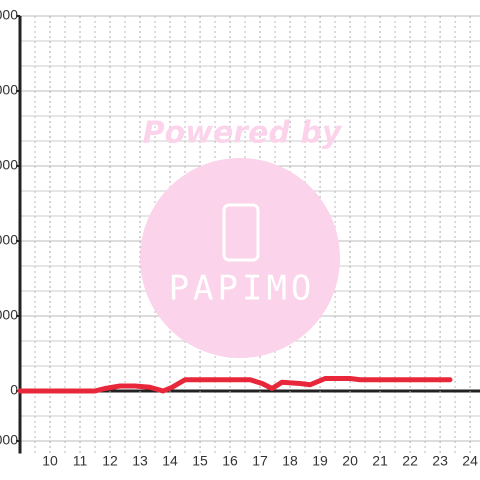 The height and width of the screenshot is (480, 480). I want to click on x-tick-label: 20, so click(350, 461).